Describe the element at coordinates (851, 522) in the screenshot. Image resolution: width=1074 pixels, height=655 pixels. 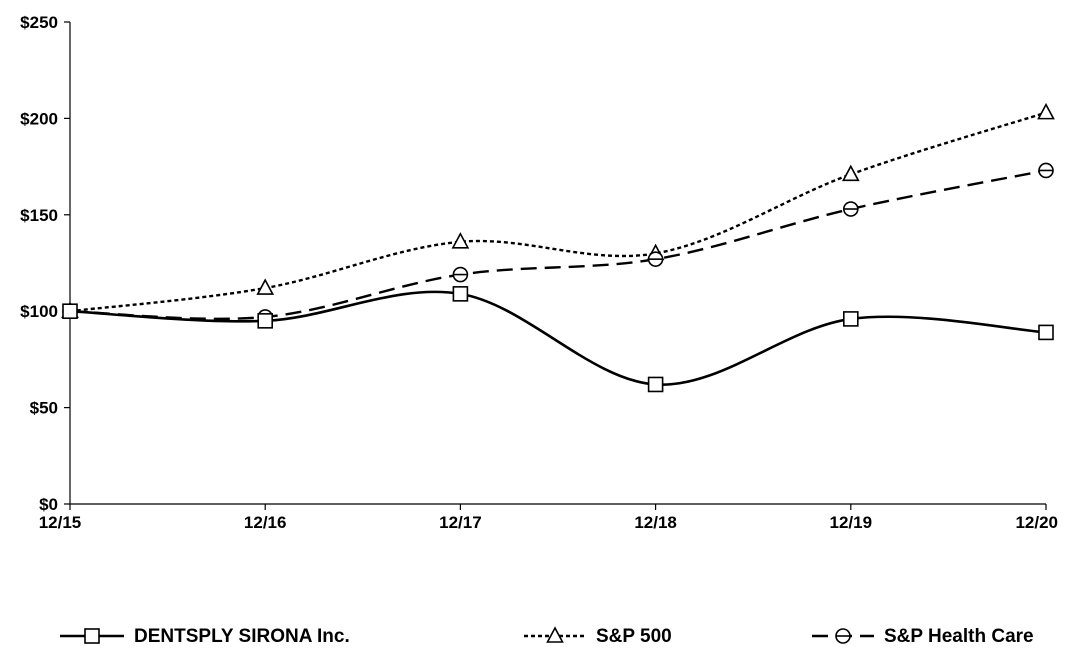
I see `x-tick-label: 12/19` at that location.